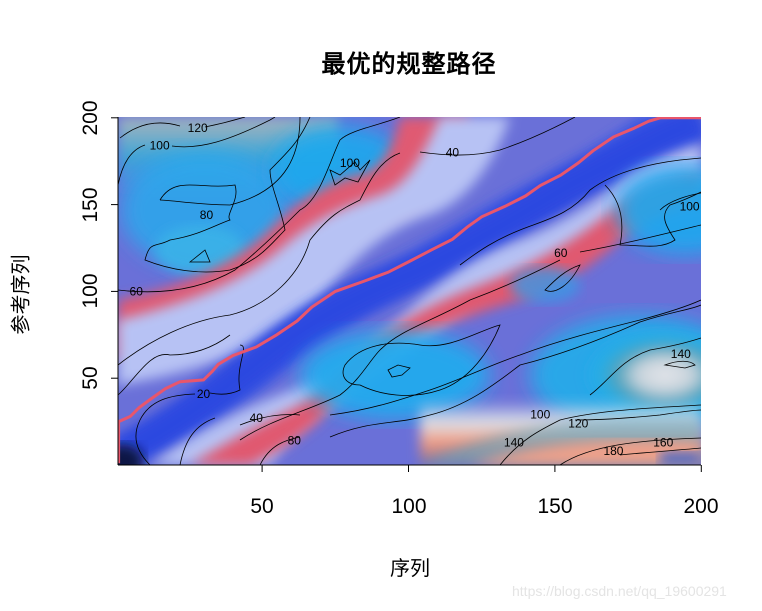 The image size is (762, 611). Describe the element at coordinates (90, 378) in the screenshot. I see `y-tick-label: 50` at that location.